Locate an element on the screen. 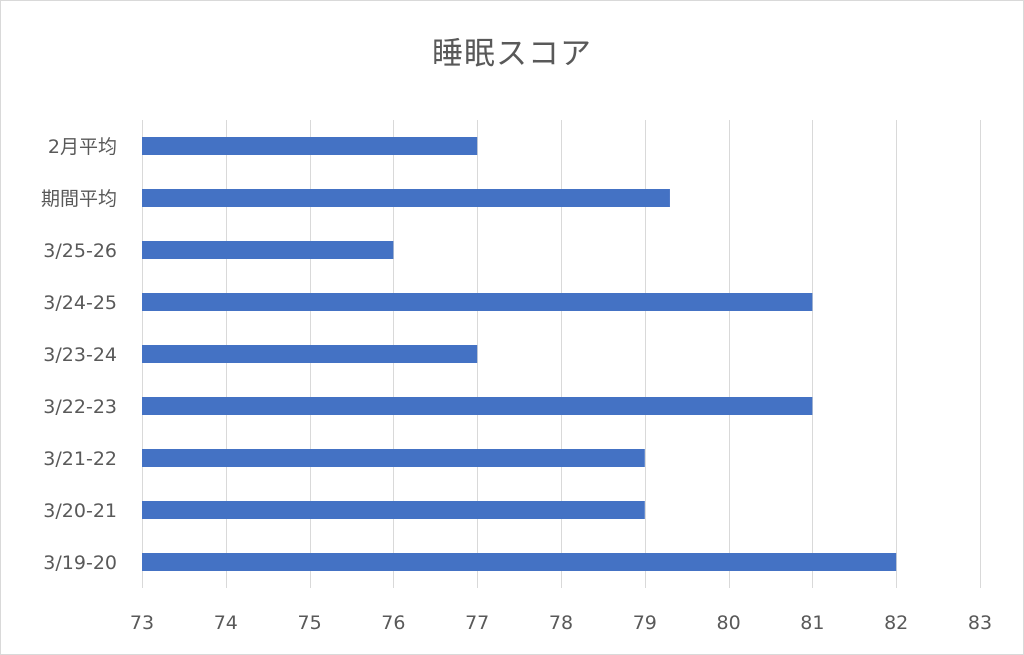 The height and width of the screenshot is (655, 1024). category-label-5: 3/24-25 is located at coordinates (80, 303).